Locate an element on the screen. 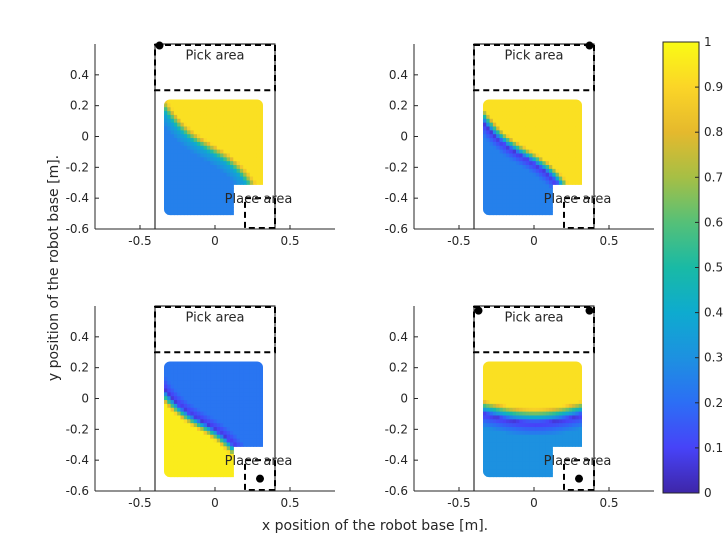 The width and height of the screenshot is (724, 554). pick-area-box is located at coordinates (215, 68).